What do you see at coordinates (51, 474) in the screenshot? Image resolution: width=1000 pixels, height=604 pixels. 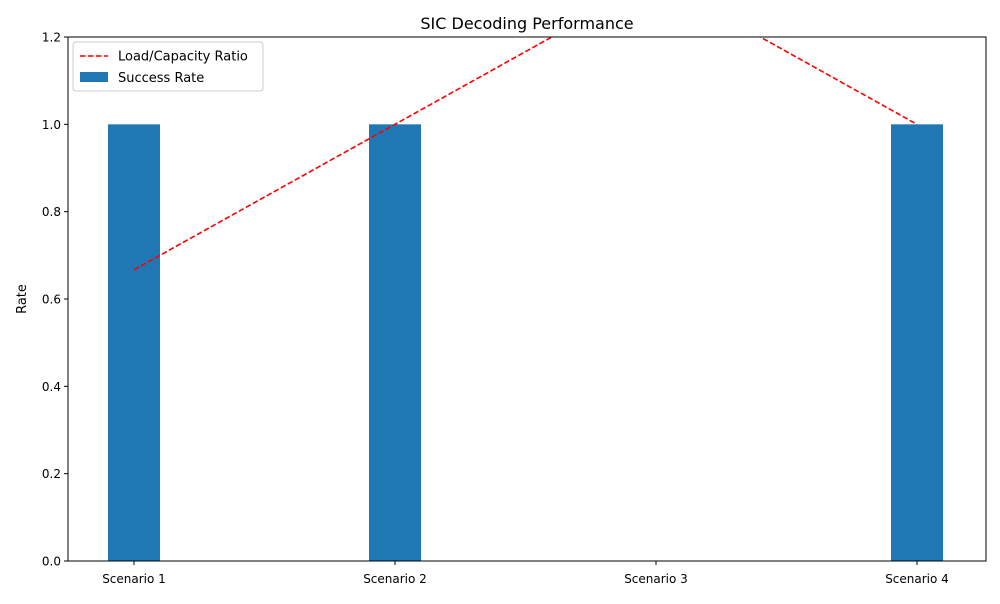 I see `y-tick-label: 0.2` at bounding box center [51, 474].